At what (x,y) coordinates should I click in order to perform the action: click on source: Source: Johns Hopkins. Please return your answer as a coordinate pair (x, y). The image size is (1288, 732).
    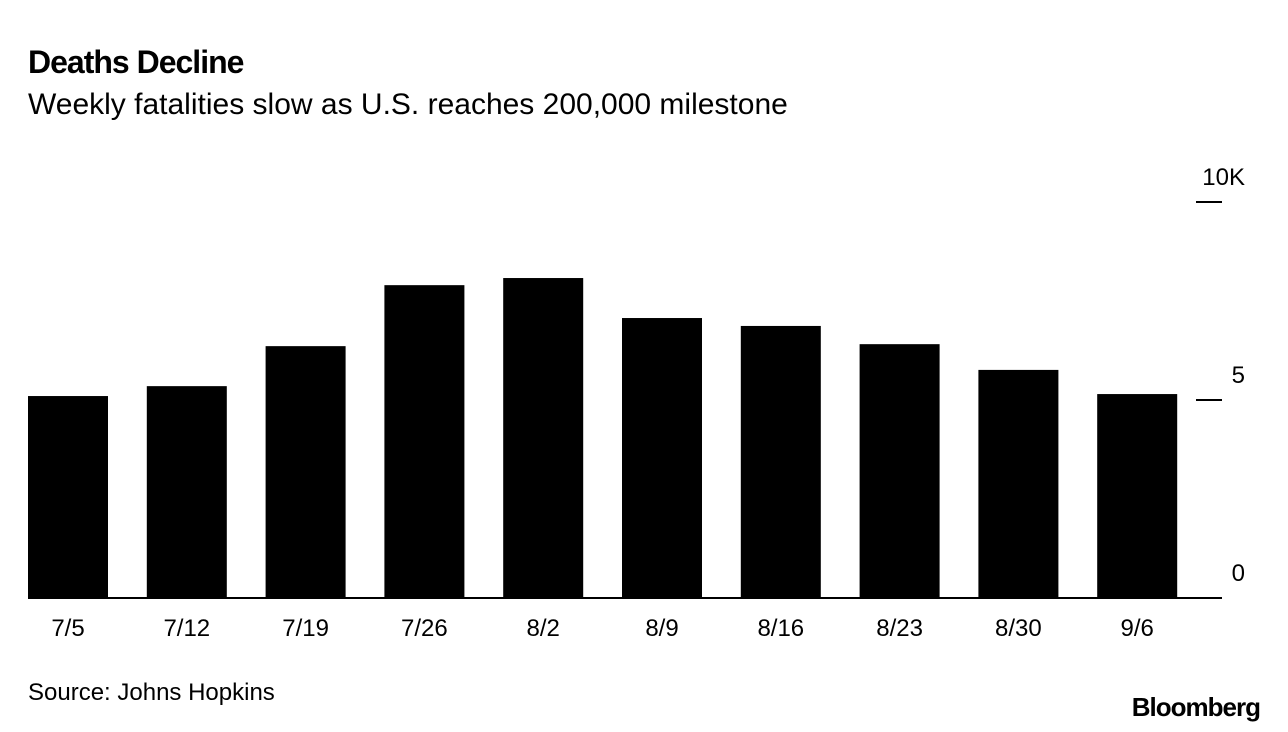
    Looking at the image, I should click on (151, 692).